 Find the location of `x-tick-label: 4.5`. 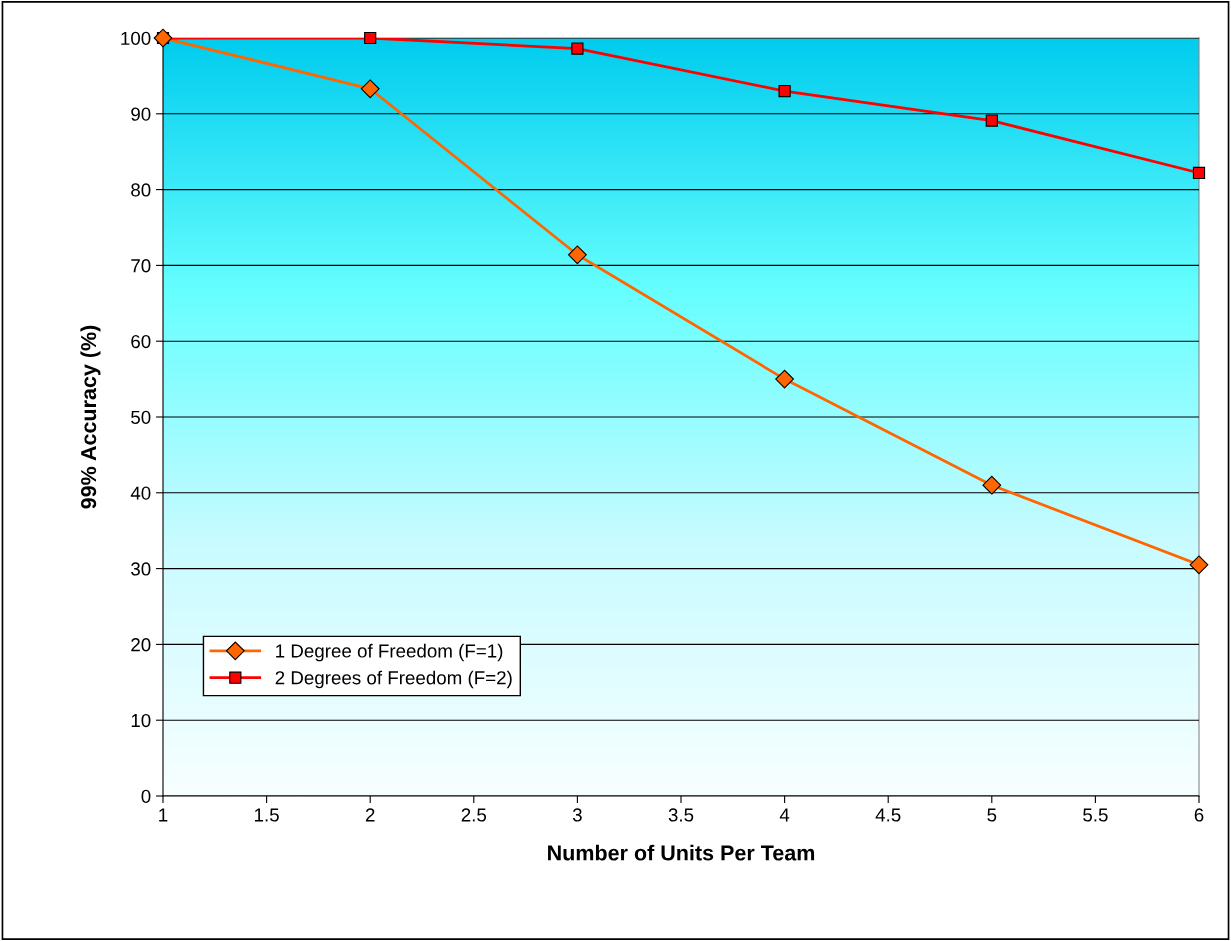

x-tick-label: 4.5 is located at coordinates (888, 815).